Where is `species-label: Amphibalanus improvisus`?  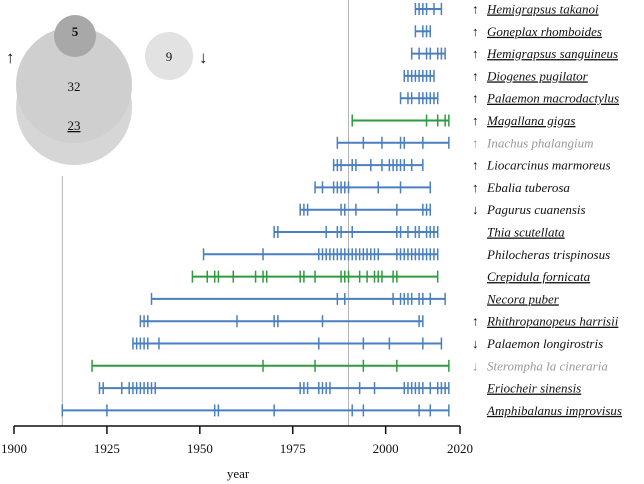
species-label: Amphibalanus improvisus is located at coordinates (554, 410).